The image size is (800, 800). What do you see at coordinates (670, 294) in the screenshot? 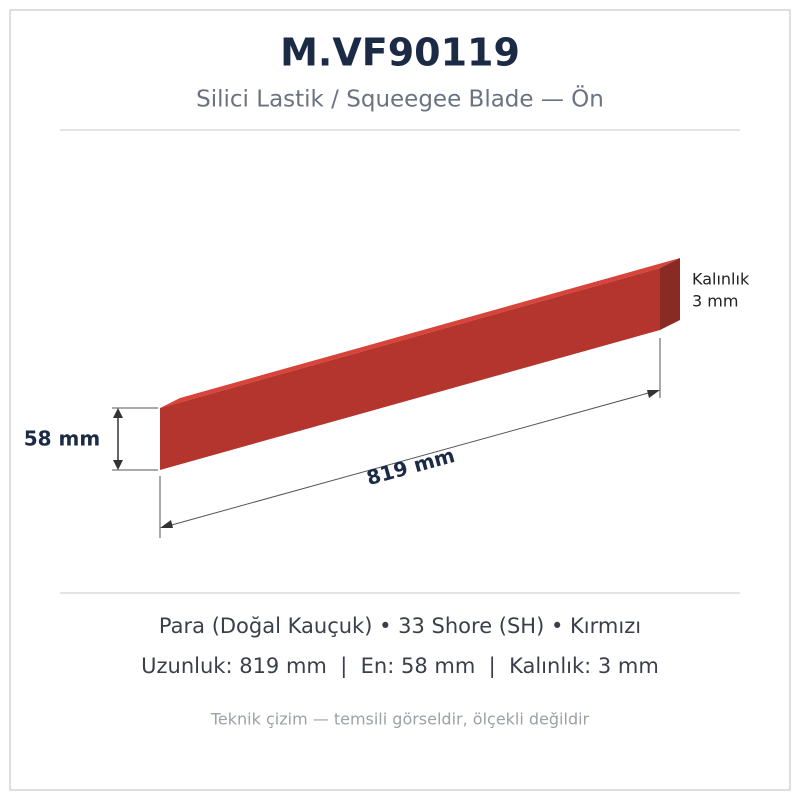
I see `blade-side` at bounding box center [670, 294].